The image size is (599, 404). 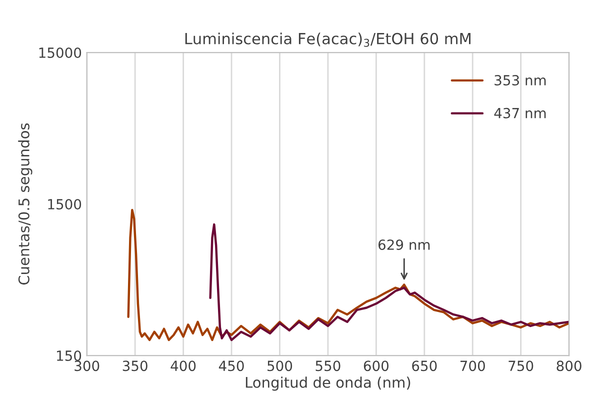 I want to click on x-tick-label: 450, so click(x=231, y=366).